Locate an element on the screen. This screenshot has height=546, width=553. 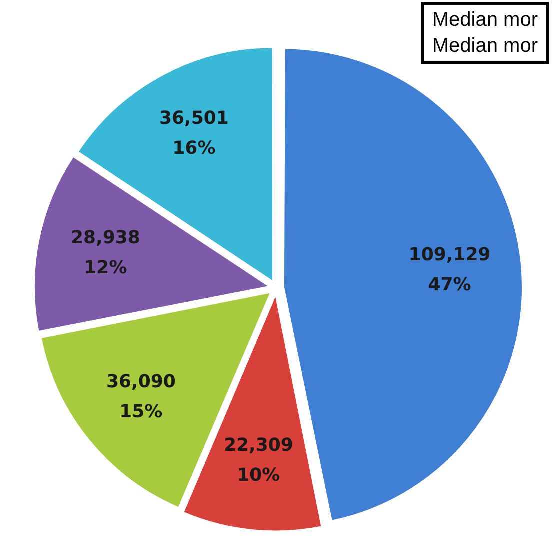
data-label: 36,501 16% is located at coordinates (194, 134).